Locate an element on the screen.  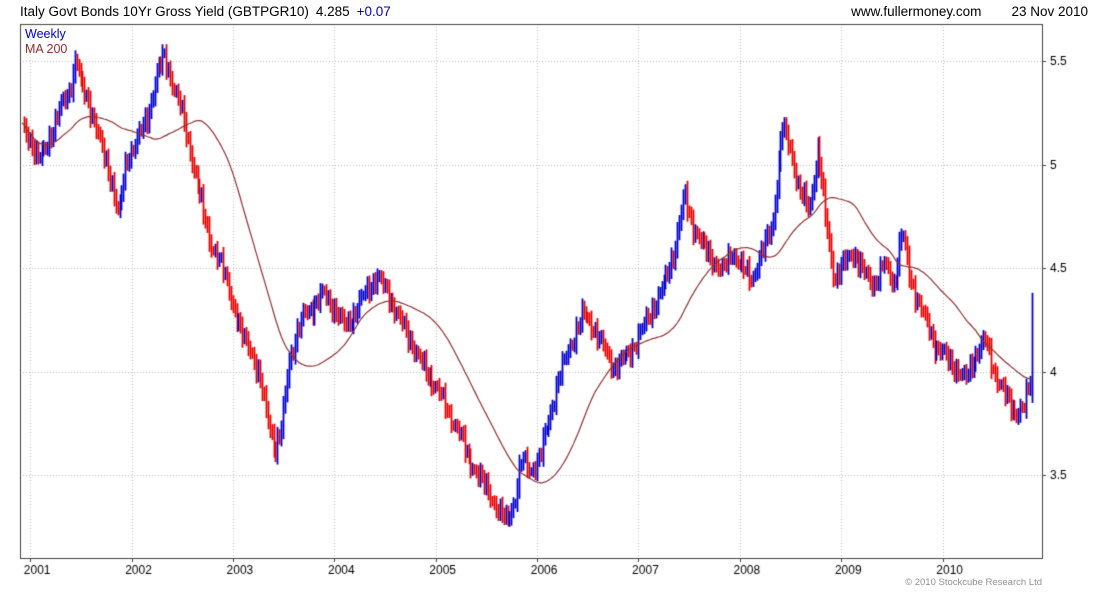
copyright-notice: © 2010 Stockcube Research Ltd is located at coordinates (973, 582).